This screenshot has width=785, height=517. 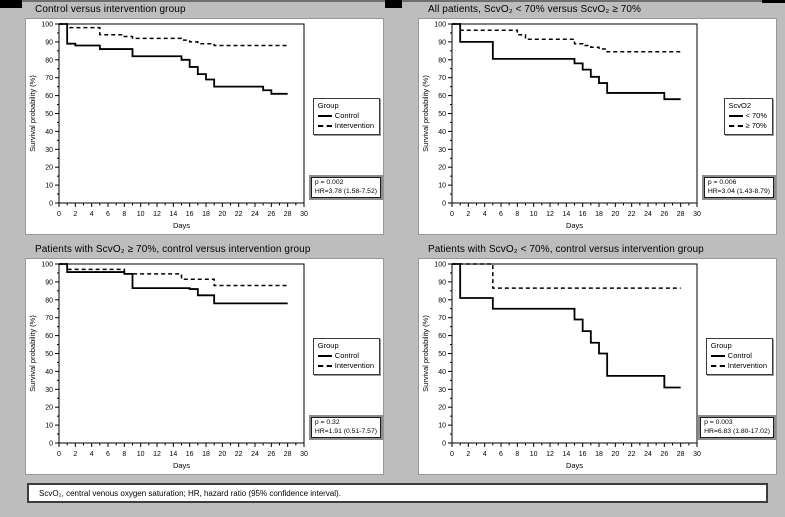 I want to click on panel-title-control-vs-intervention: Control versus intervention group, so click(x=110, y=9).